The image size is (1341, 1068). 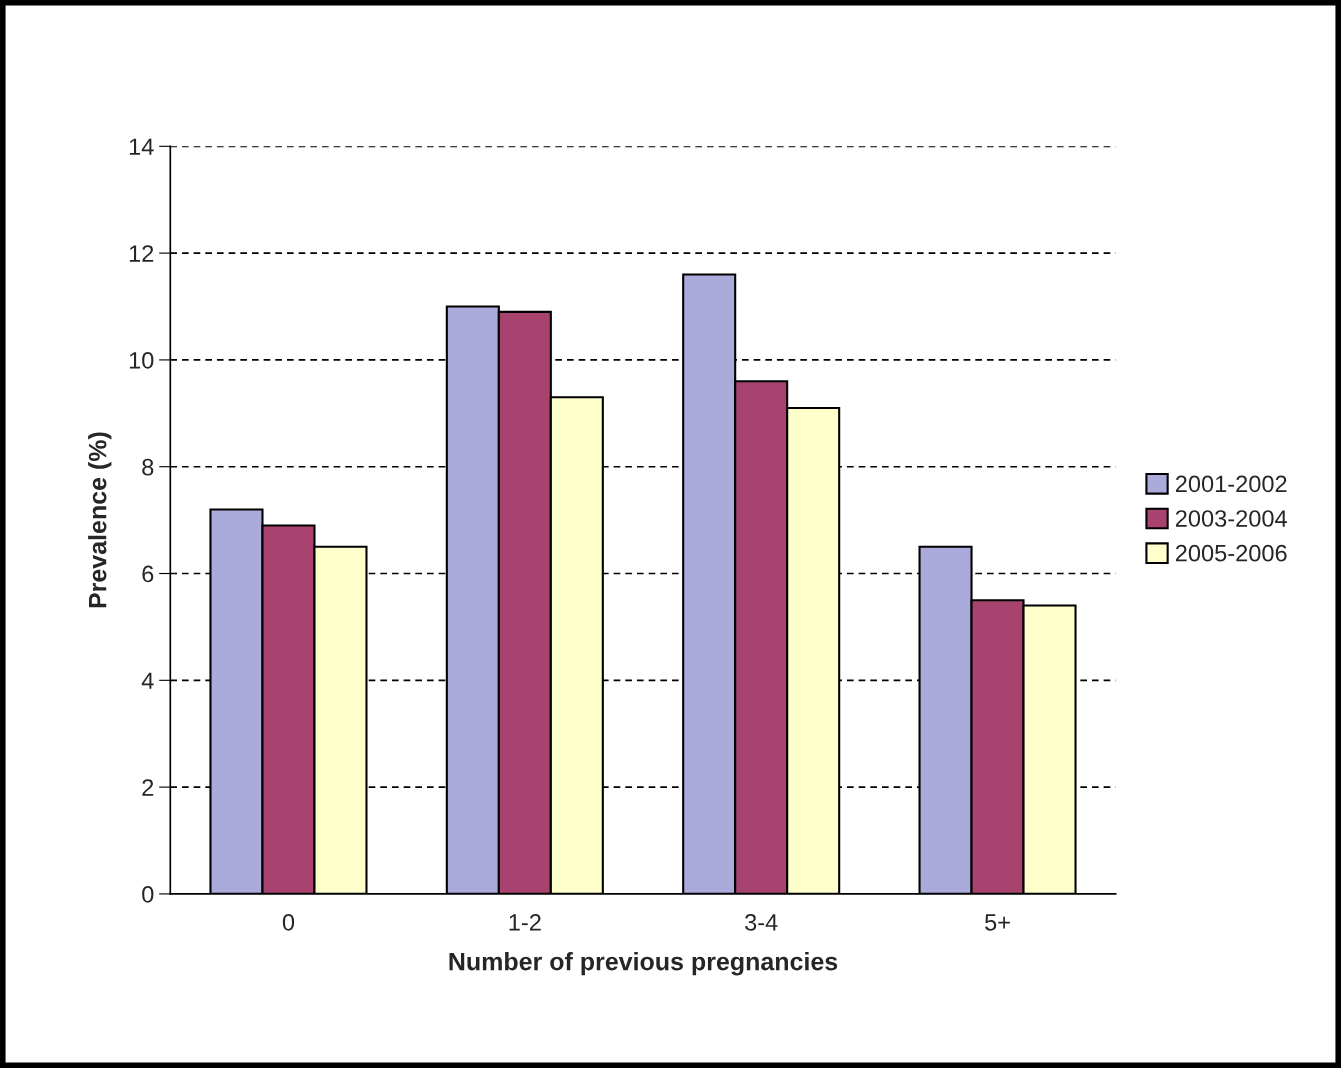 What do you see at coordinates (1231, 553) in the screenshot?
I see `legend-label: 2005-2006` at bounding box center [1231, 553].